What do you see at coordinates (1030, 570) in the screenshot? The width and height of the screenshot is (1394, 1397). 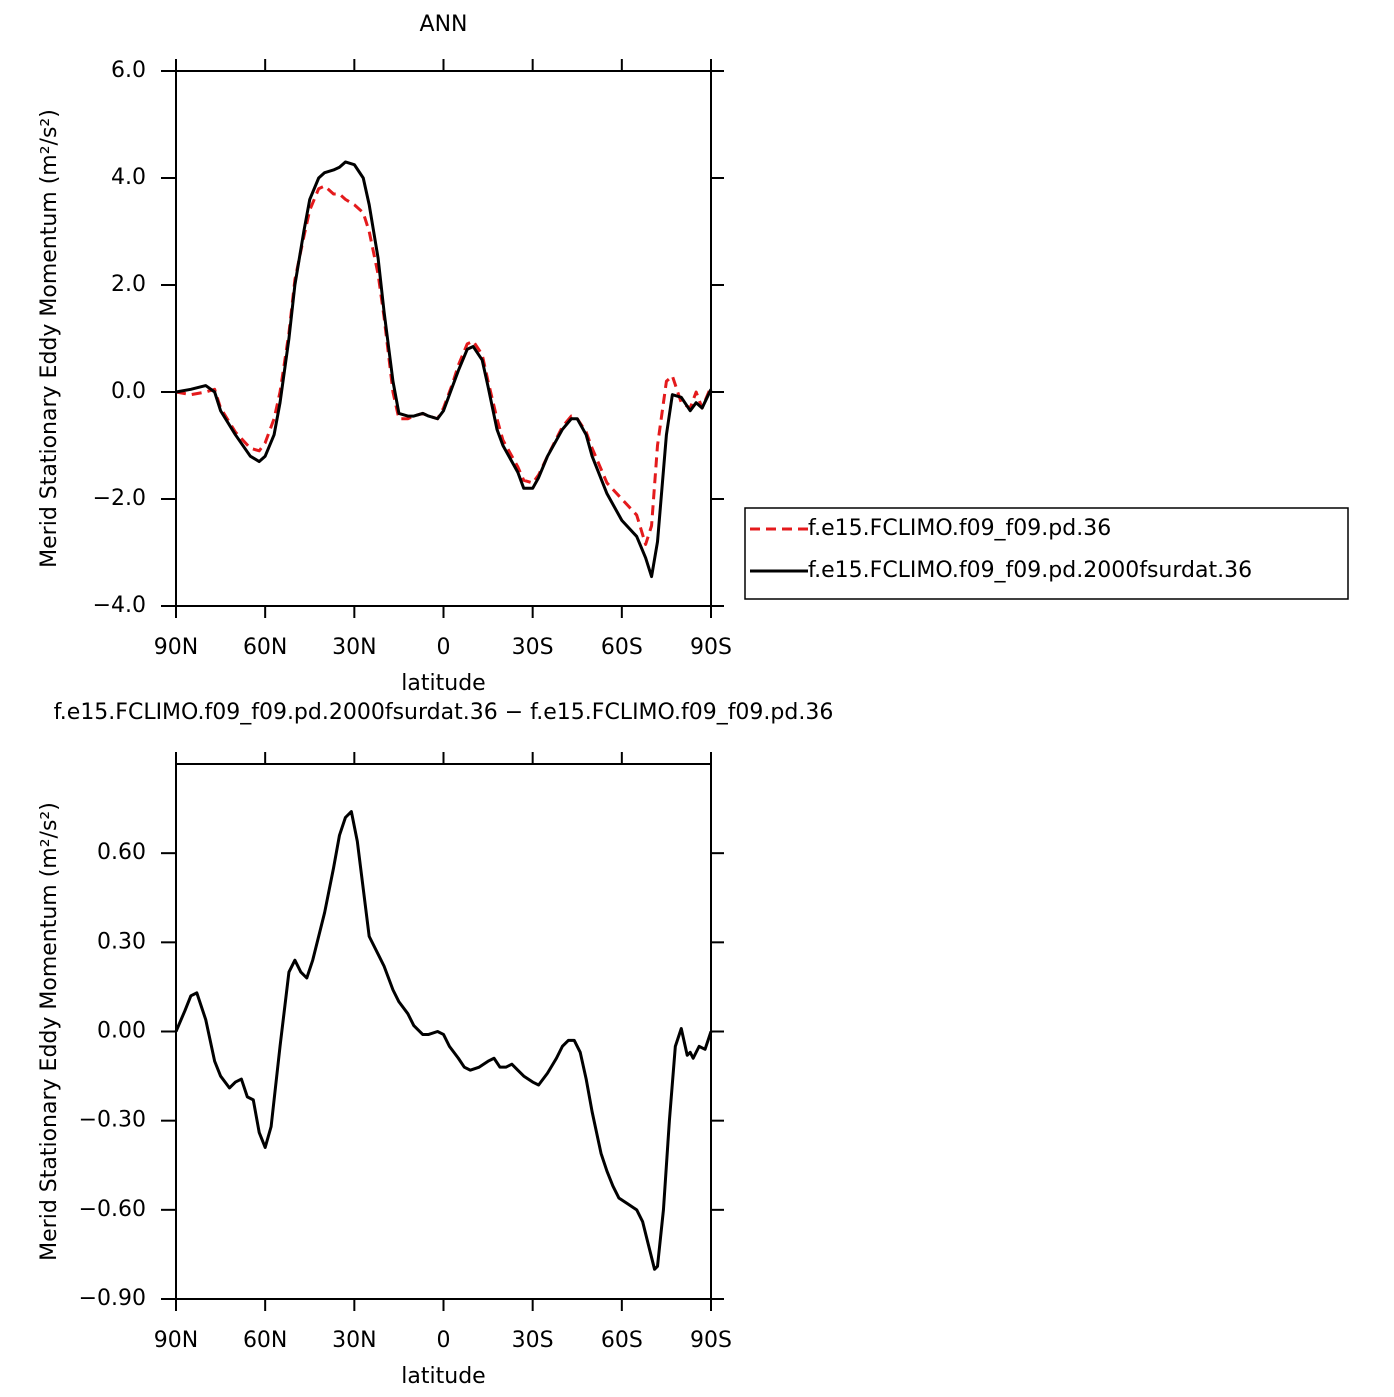 I see `legend-label: f.e15.FCLIMO.f09_f09.pd.2000fsurdat.36` at bounding box center [1030, 570].